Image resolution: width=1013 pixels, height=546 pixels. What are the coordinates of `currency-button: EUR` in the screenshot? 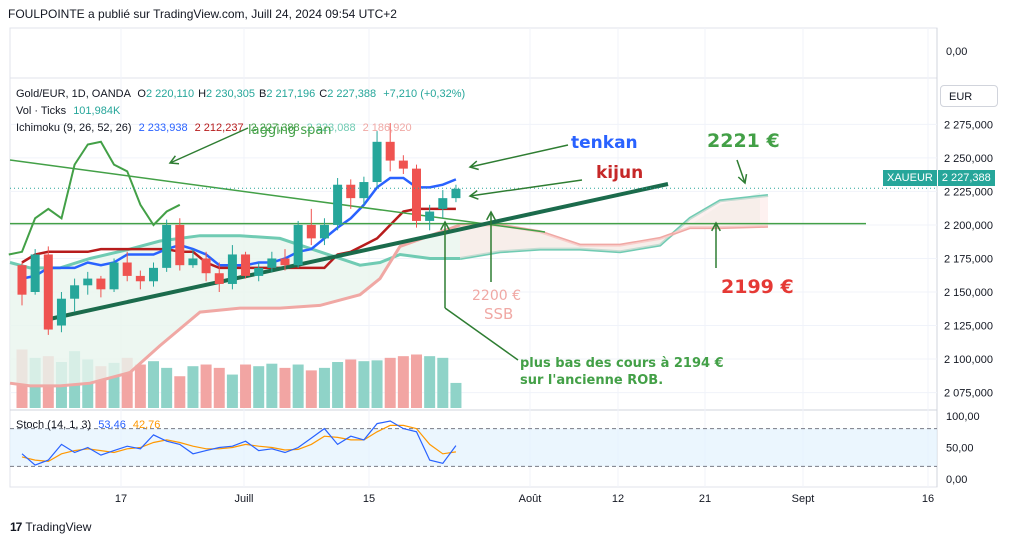 It's located at (969, 96).